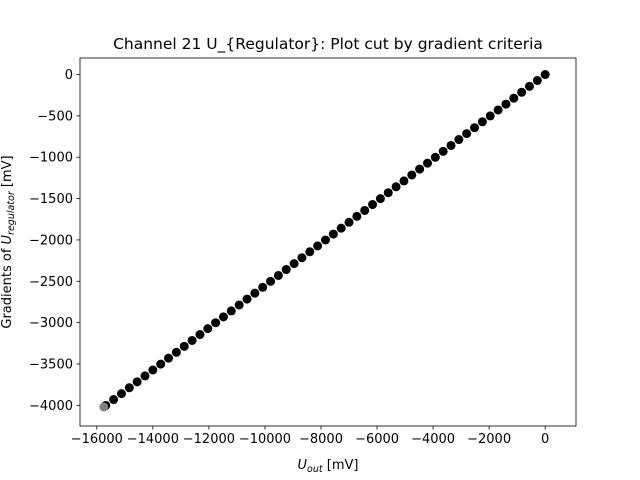  What do you see at coordinates (51, 199) in the screenshot?
I see `y-tick-label: −1500` at bounding box center [51, 199].